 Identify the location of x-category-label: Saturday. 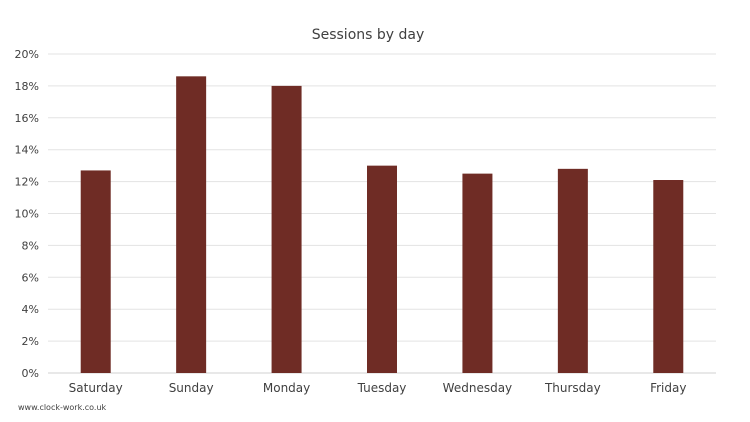
(96, 388).